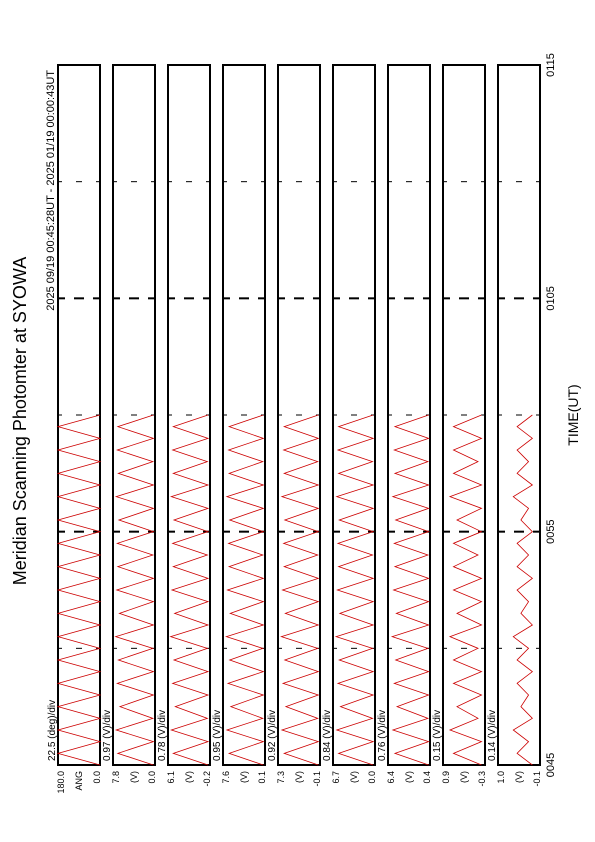 The image size is (595, 842). What do you see at coordinates (551, 65) in the screenshot?
I see `x-tick-label: 0115` at bounding box center [551, 65].